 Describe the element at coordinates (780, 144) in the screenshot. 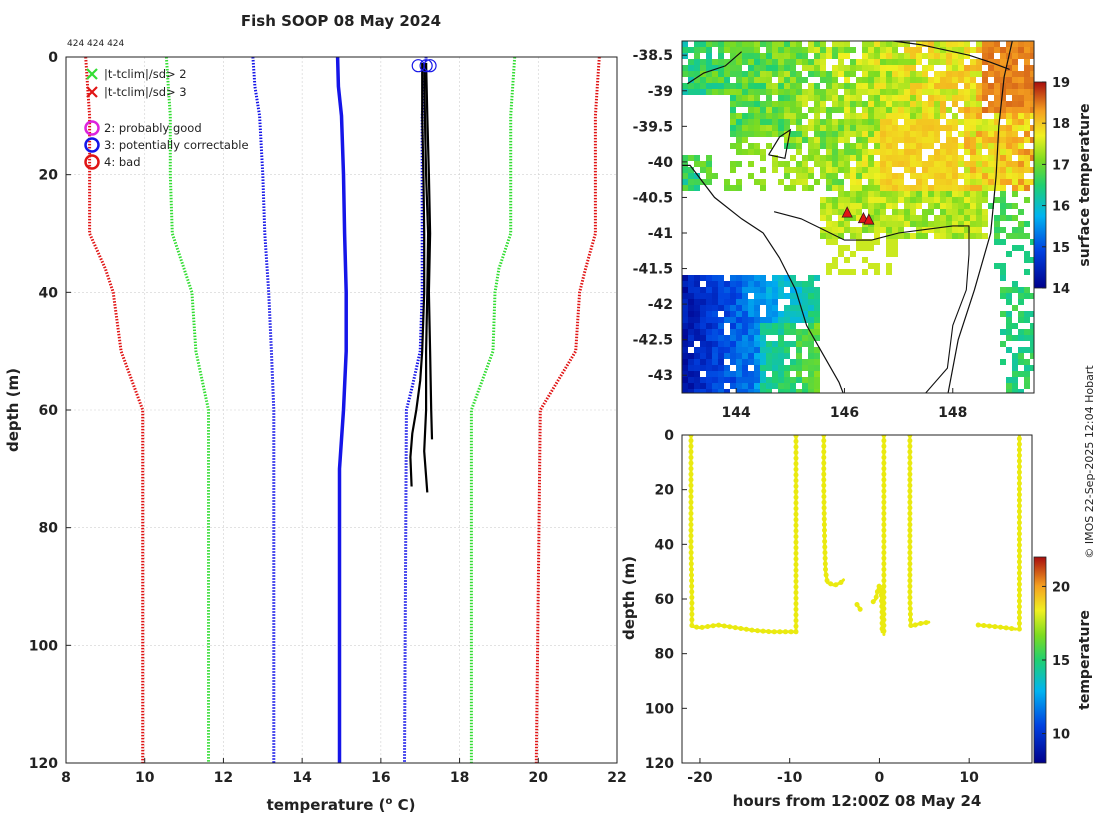

I see `coastline` at that location.